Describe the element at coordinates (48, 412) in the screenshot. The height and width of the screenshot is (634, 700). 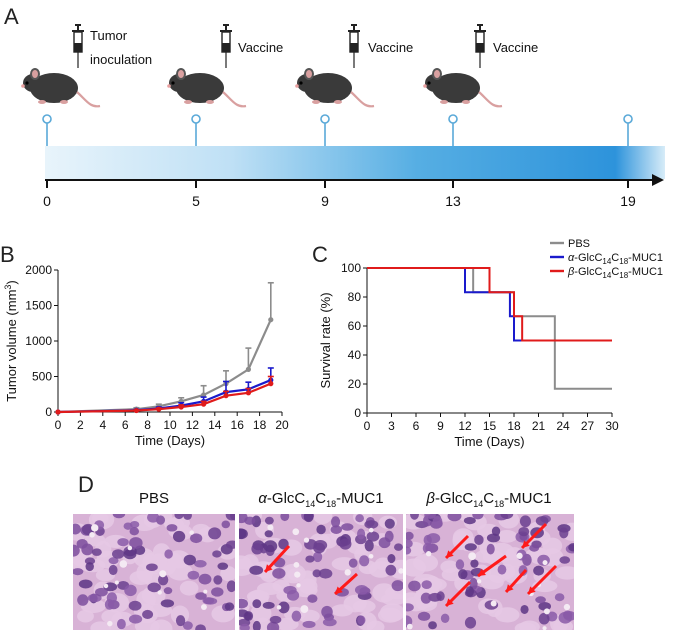
I see `y-tick-label: 0` at that location.